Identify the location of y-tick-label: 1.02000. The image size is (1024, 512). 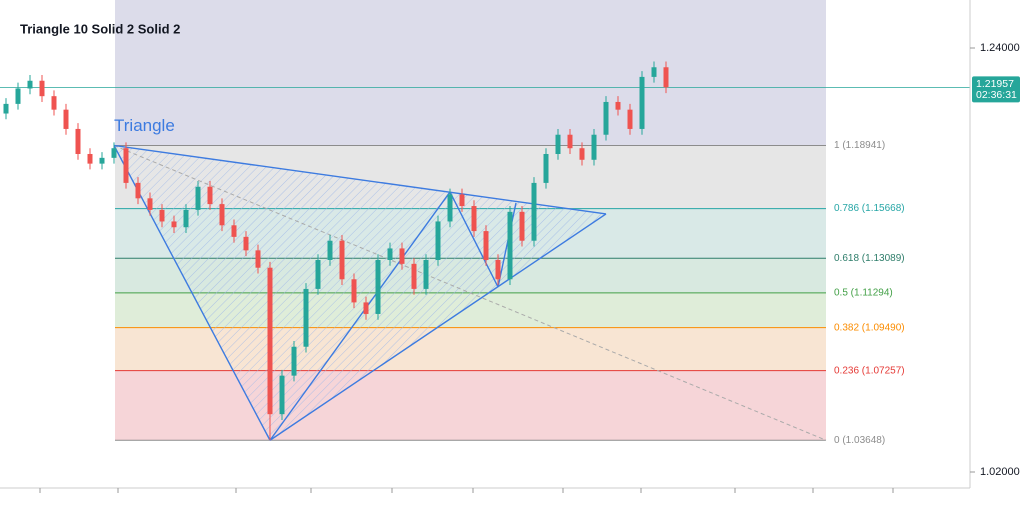
(1000, 472).